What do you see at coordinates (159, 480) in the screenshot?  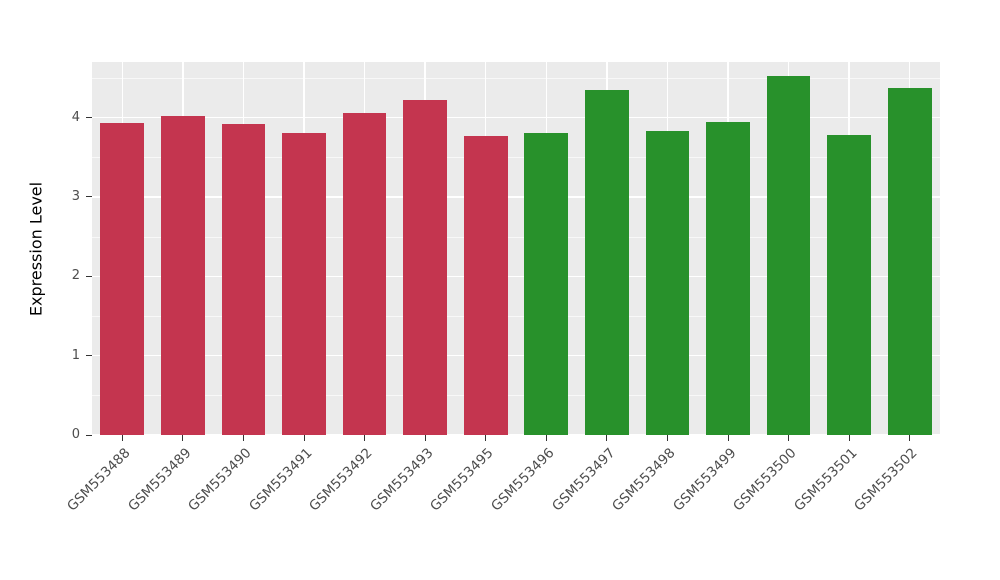 I see `x-tick-label: GSM553489` at bounding box center [159, 480].